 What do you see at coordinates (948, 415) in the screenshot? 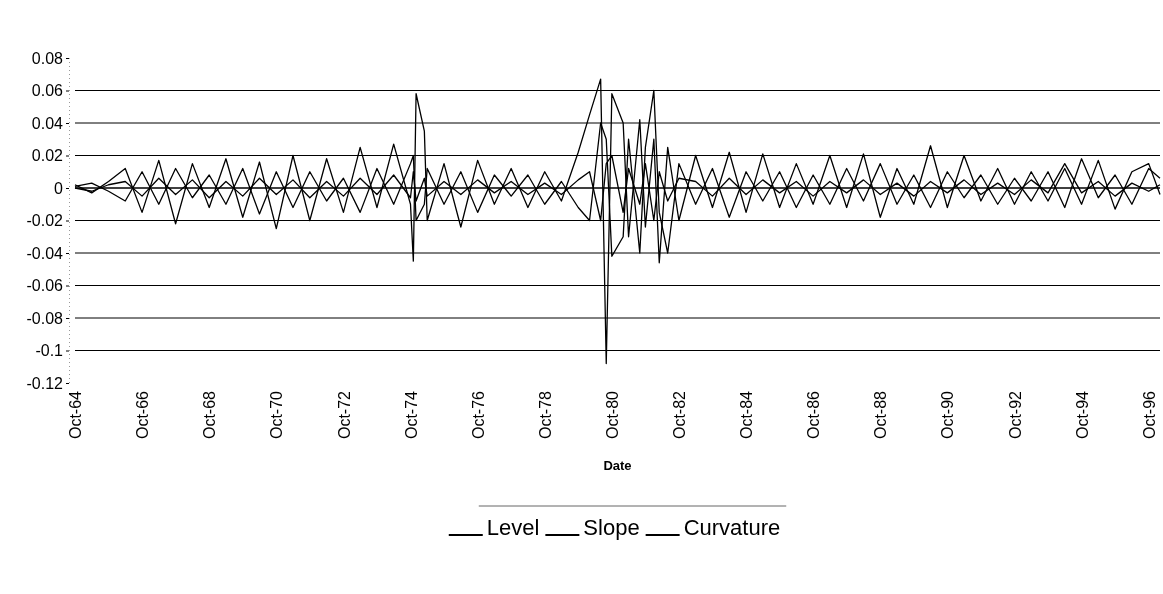
I see `x-tick-label: Oct-90` at bounding box center [948, 415].